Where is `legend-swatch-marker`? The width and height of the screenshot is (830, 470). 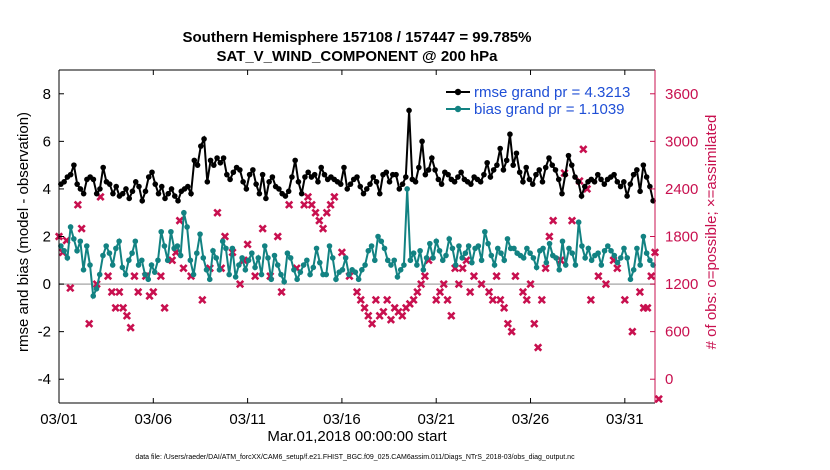 legend-swatch-marker is located at coordinates (458, 109).